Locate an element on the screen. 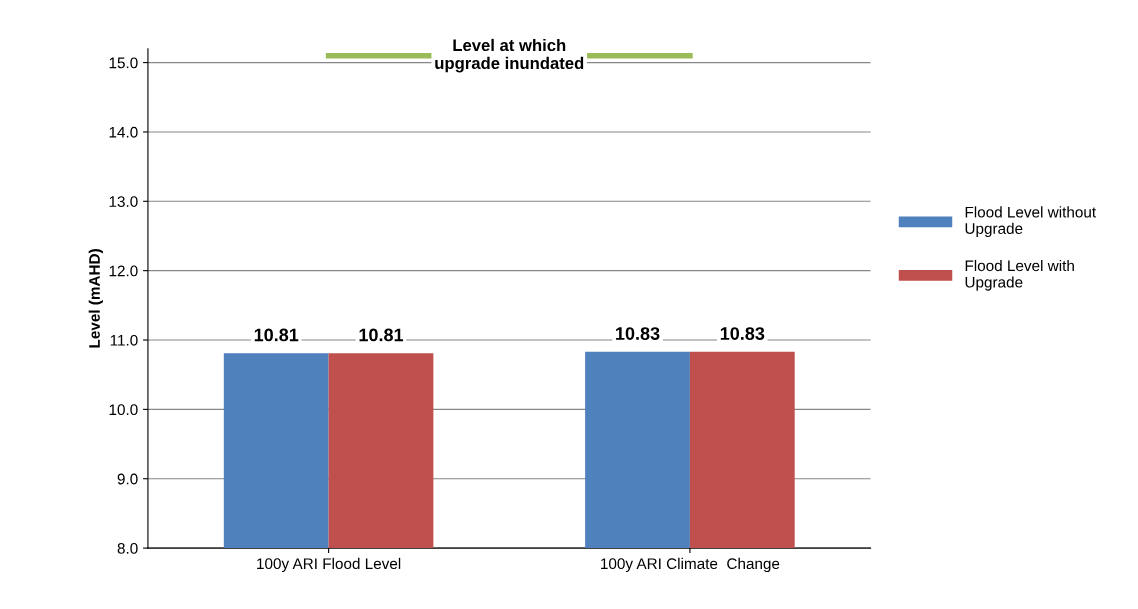 The height and width of the screenshot is (609, 1138). x-tick-label: 100y ARI Climate Change is located at coordinates (690, 565).